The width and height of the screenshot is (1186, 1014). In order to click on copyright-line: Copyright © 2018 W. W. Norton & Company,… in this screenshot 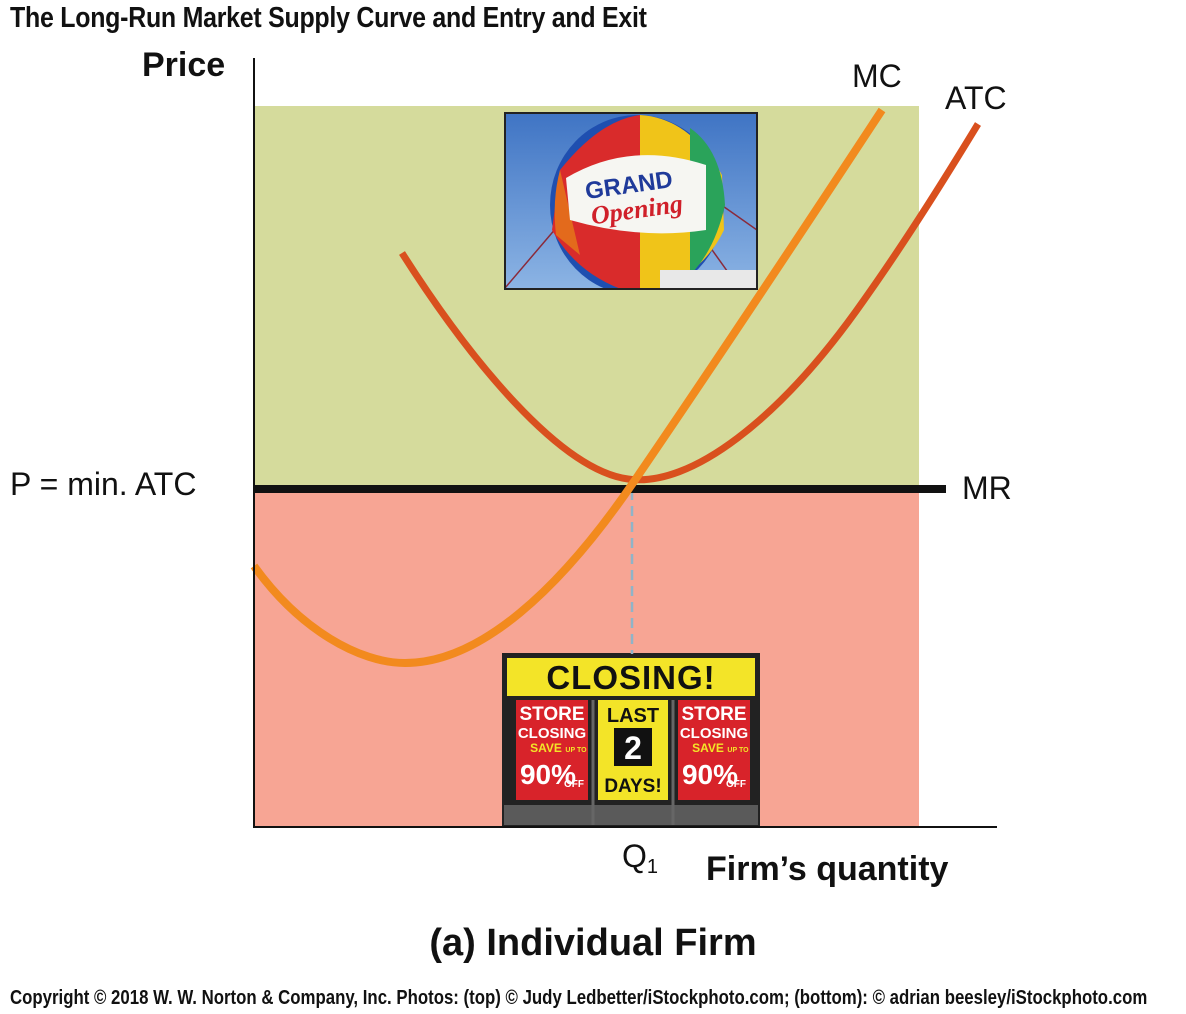, I will do `click(579, 998)`.